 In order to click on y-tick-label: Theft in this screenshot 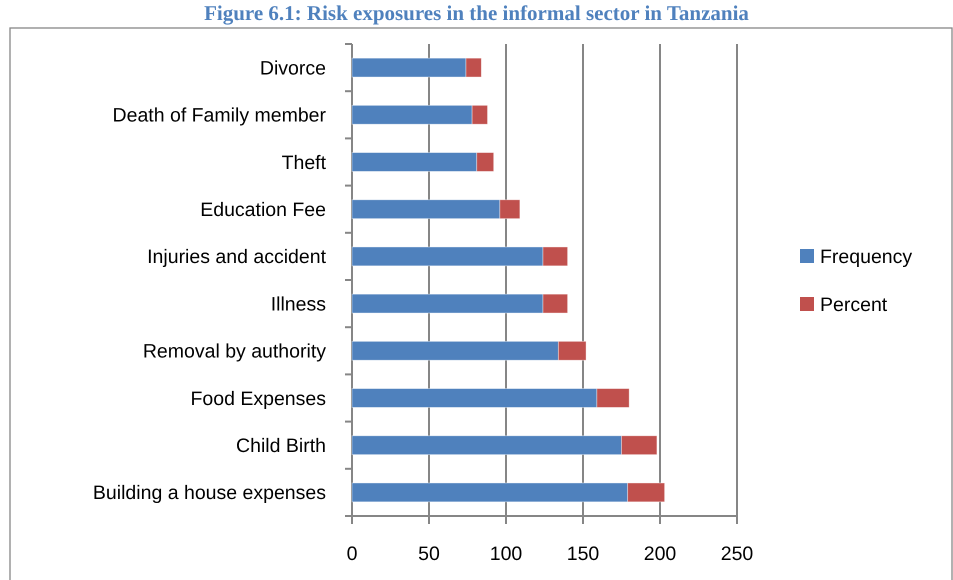, I will do `click(304, 163)`.